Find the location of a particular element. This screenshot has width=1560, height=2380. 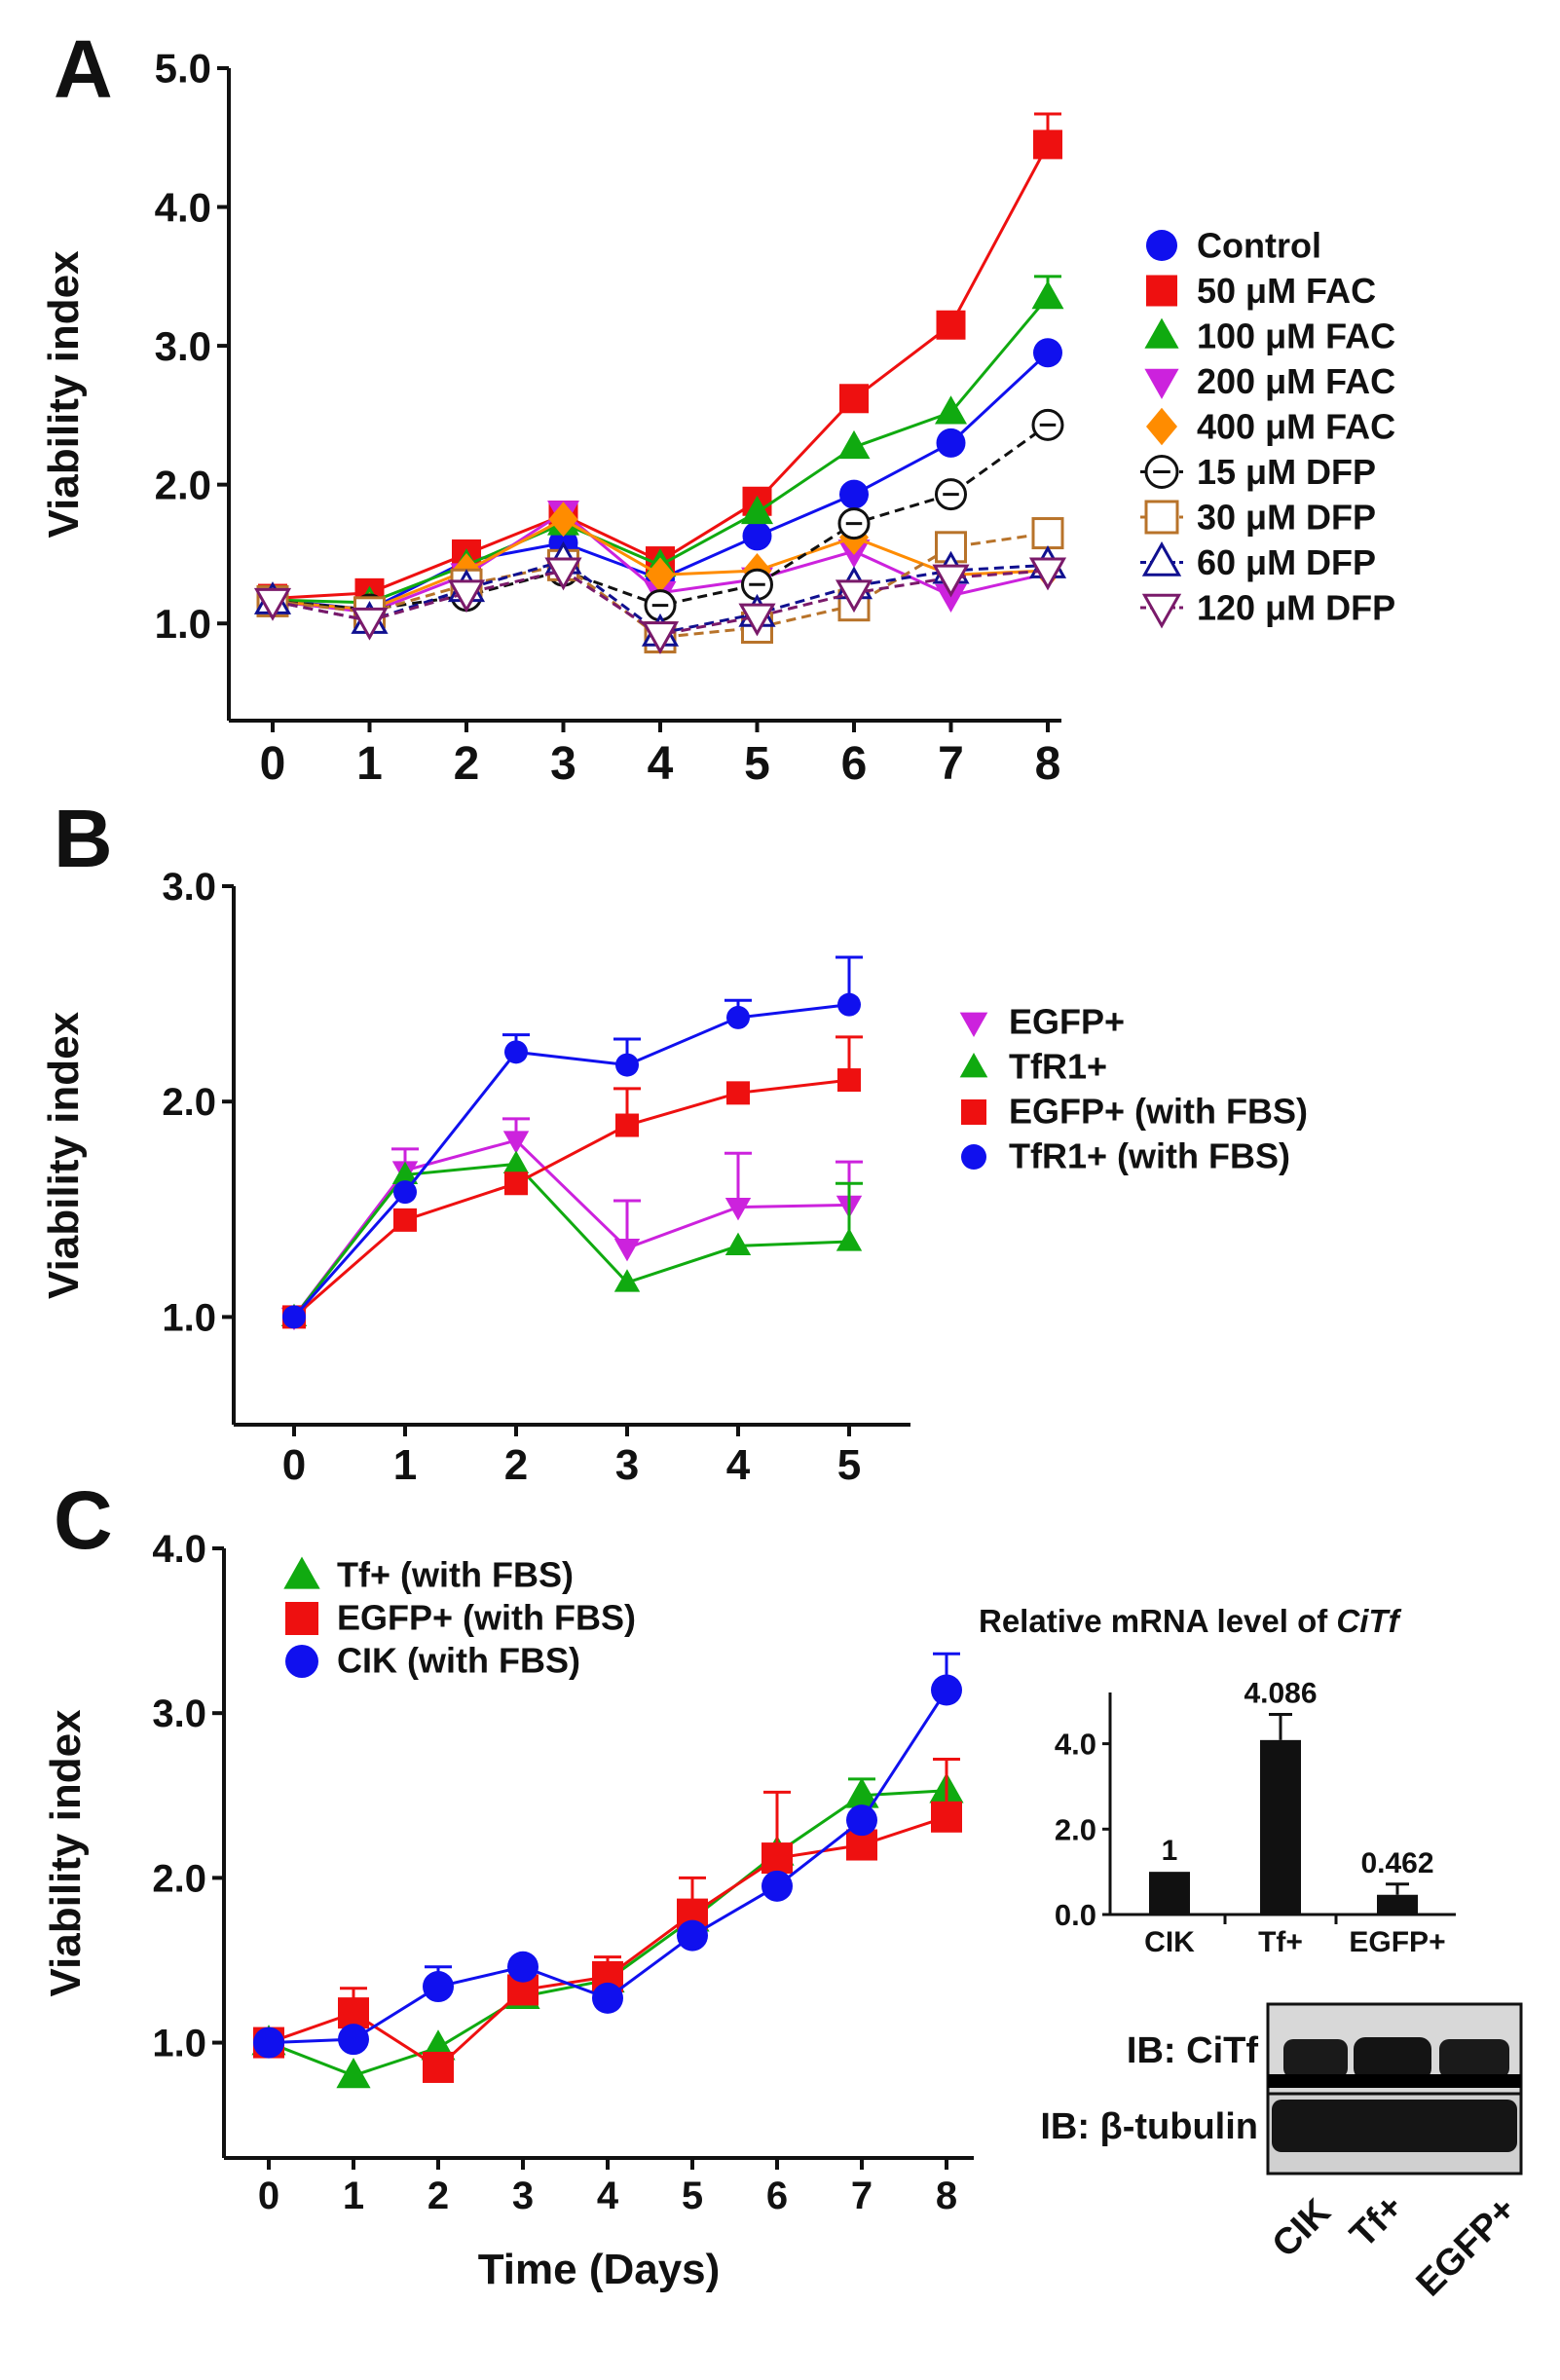

c-series-egfp-with-fbs is located at coordinates (607, 1920).